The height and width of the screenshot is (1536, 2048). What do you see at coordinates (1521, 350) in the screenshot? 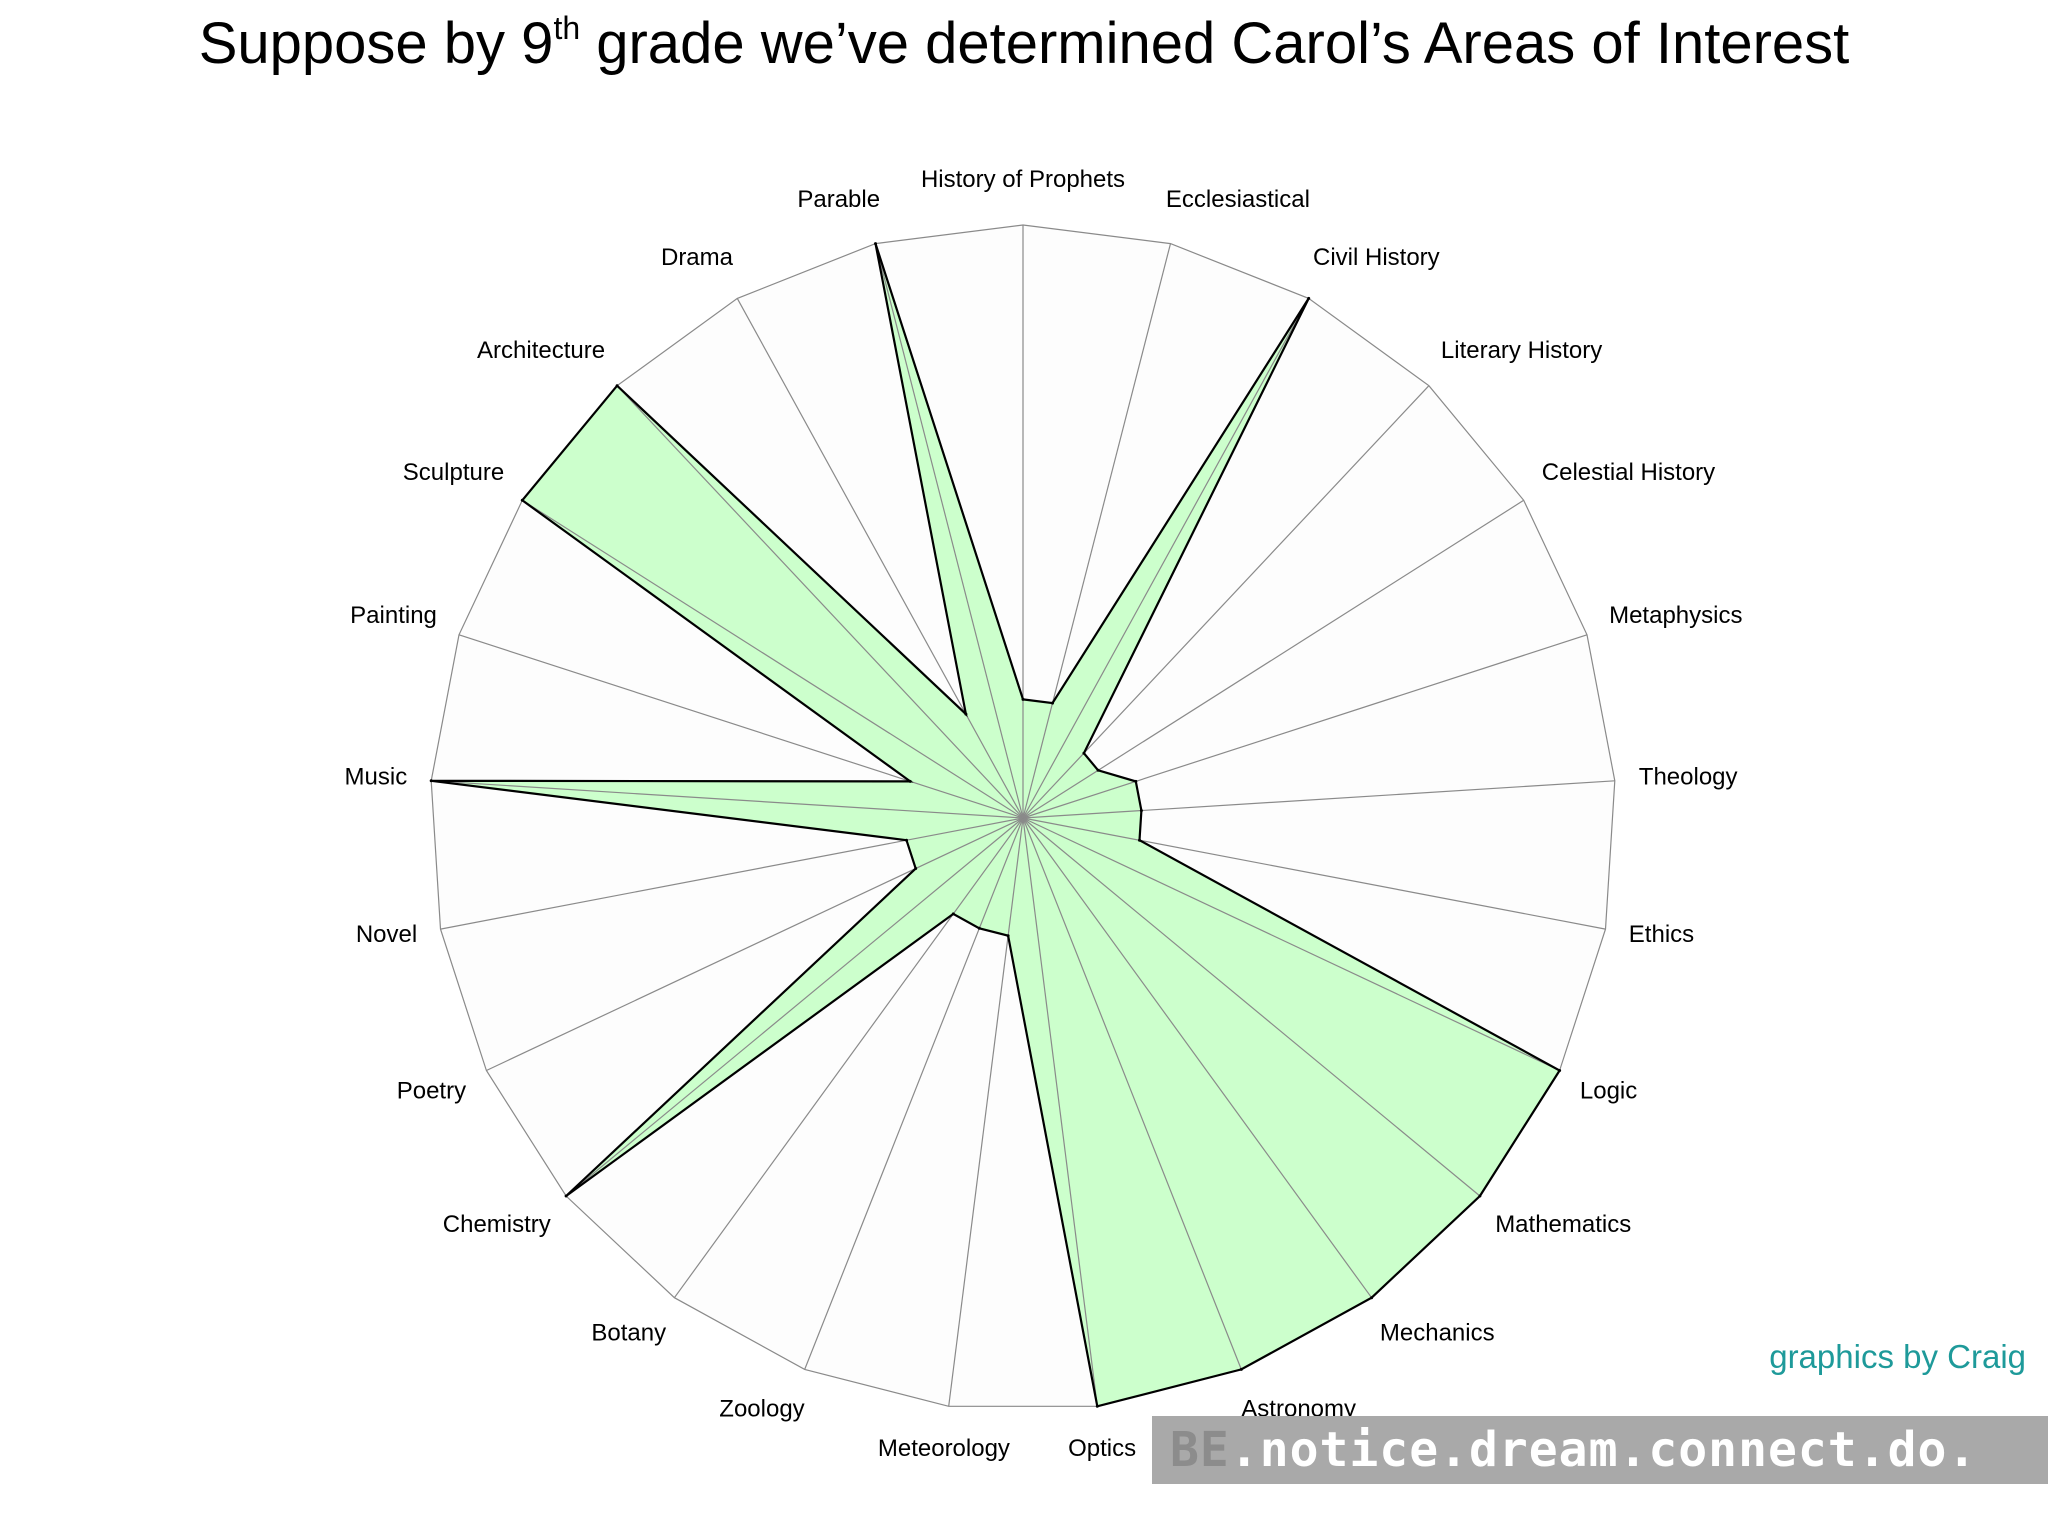
I see `axis-label-3: Literary History` at bounding box center [1521, 350].